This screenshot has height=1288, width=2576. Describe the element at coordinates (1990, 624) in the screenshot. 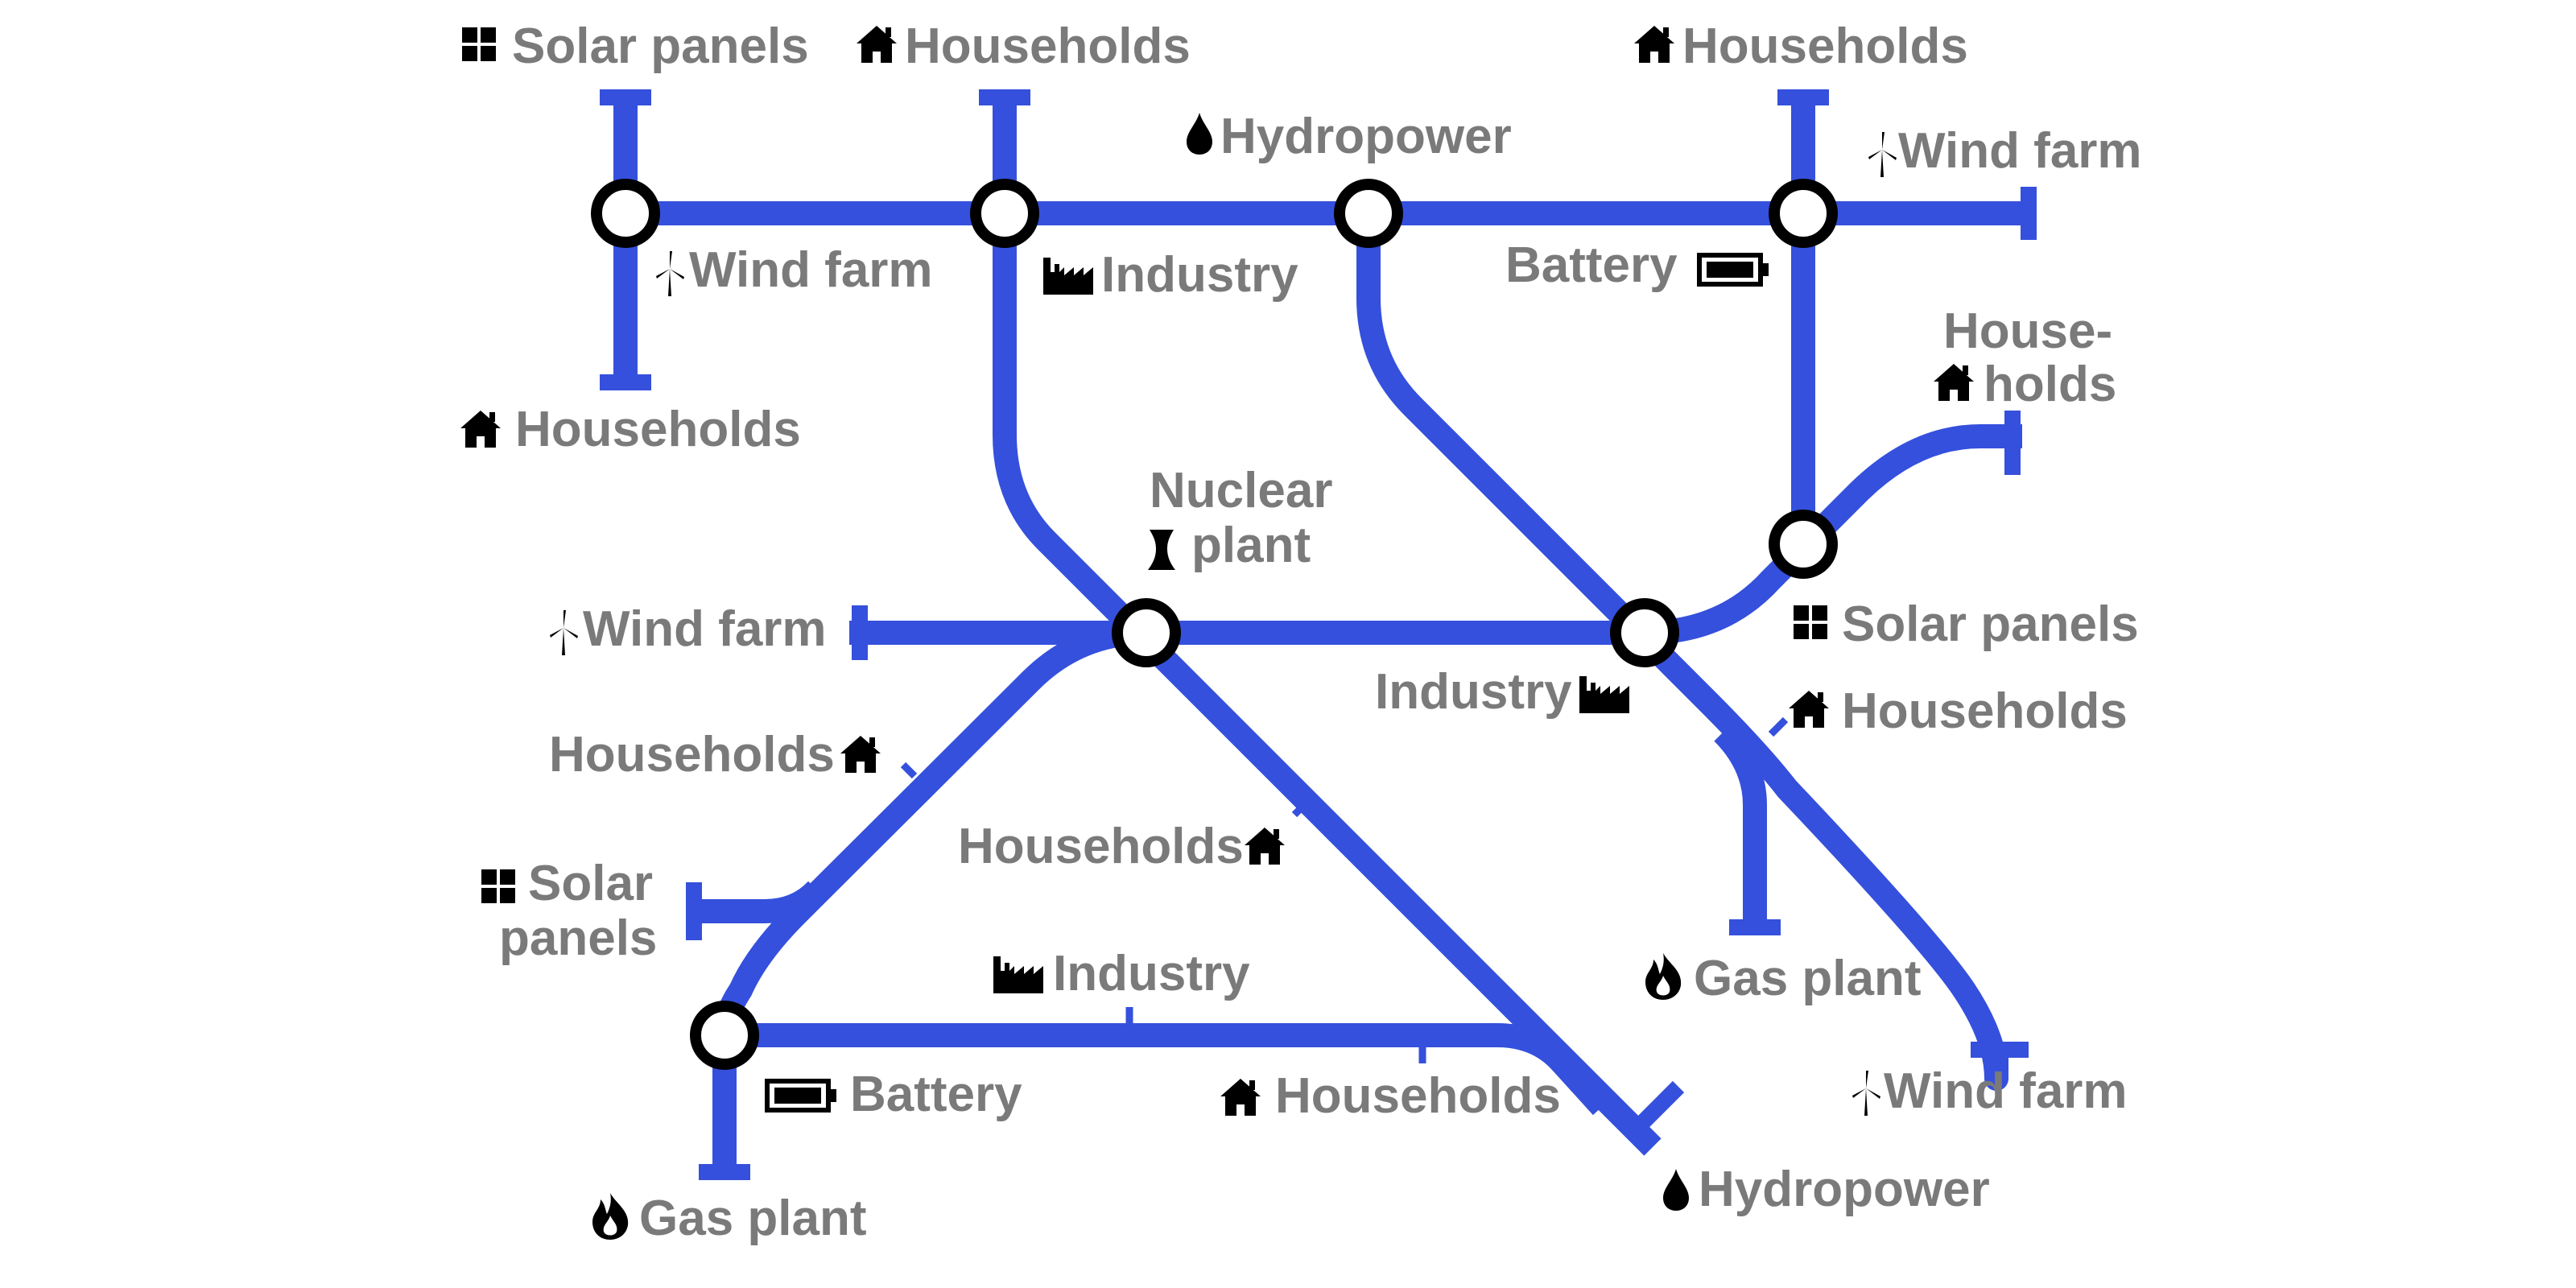

I see `label-solar-right-middle: Solar panels` at that location.